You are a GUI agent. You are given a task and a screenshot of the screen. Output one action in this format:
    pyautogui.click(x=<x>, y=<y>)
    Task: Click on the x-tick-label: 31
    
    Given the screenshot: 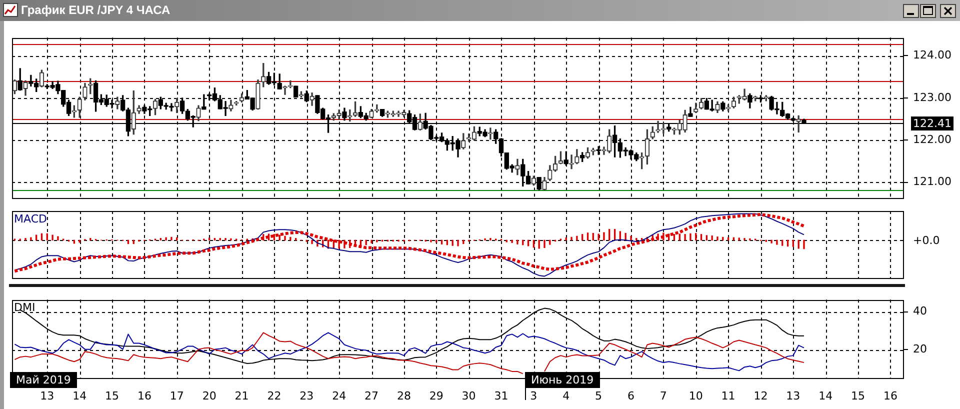 What is the action you would take?
    pyautogui.click(x=501, y=395)
    